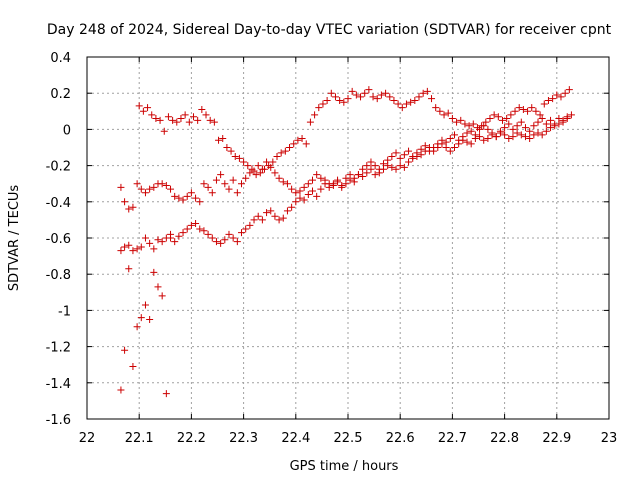 Image resolution: width=640 pixels, height=480 pixels. What do you see at coordinates (58, 167) in the screenshot?
I see `y-tick-label: -0.2` at bounding box center [58, 167].